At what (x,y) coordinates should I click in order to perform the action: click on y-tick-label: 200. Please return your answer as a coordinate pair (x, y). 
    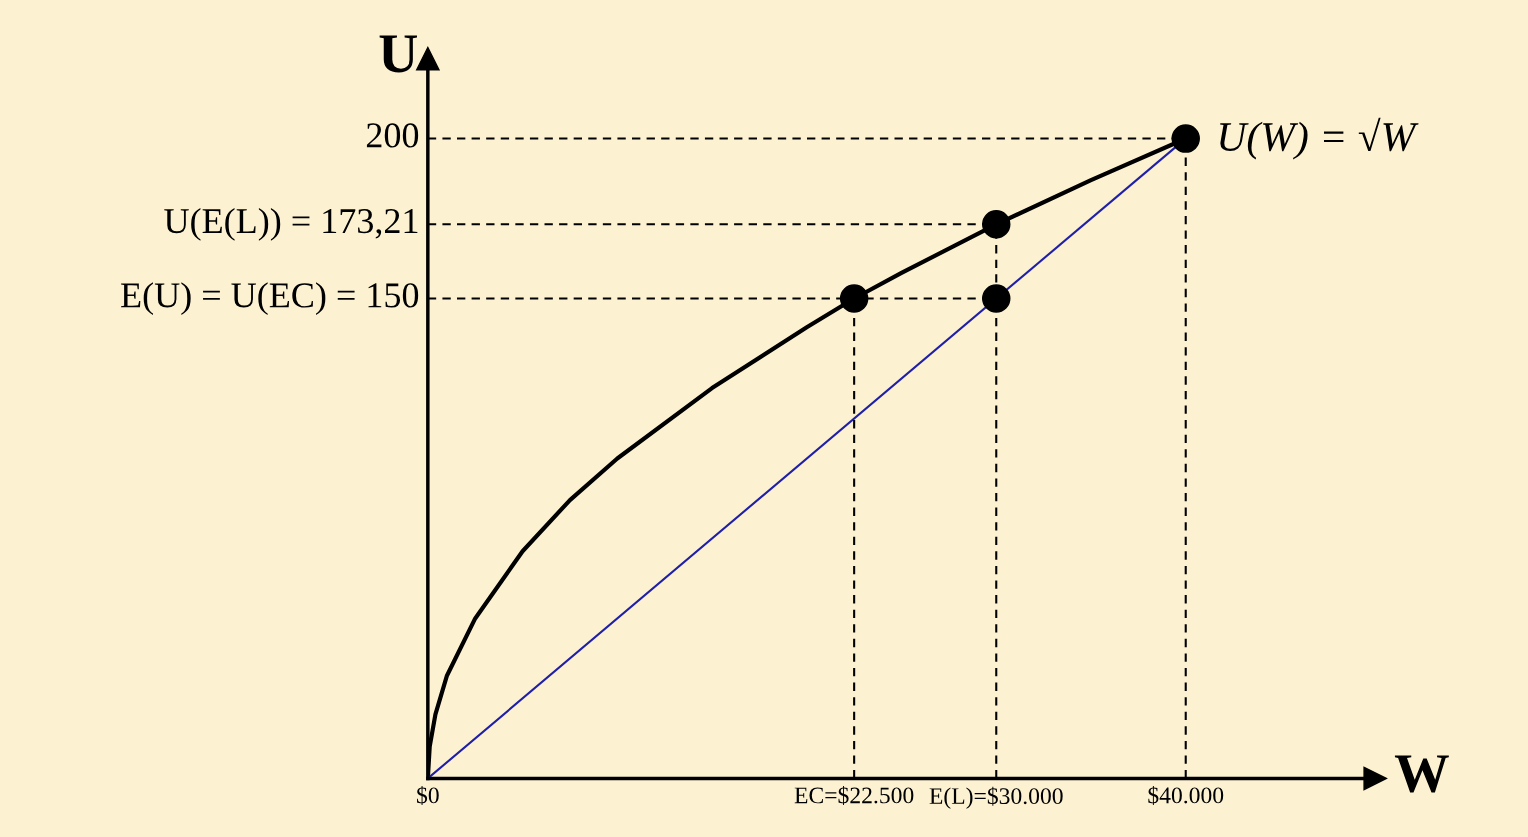
    Looking at the image, I should click on (392, 135).